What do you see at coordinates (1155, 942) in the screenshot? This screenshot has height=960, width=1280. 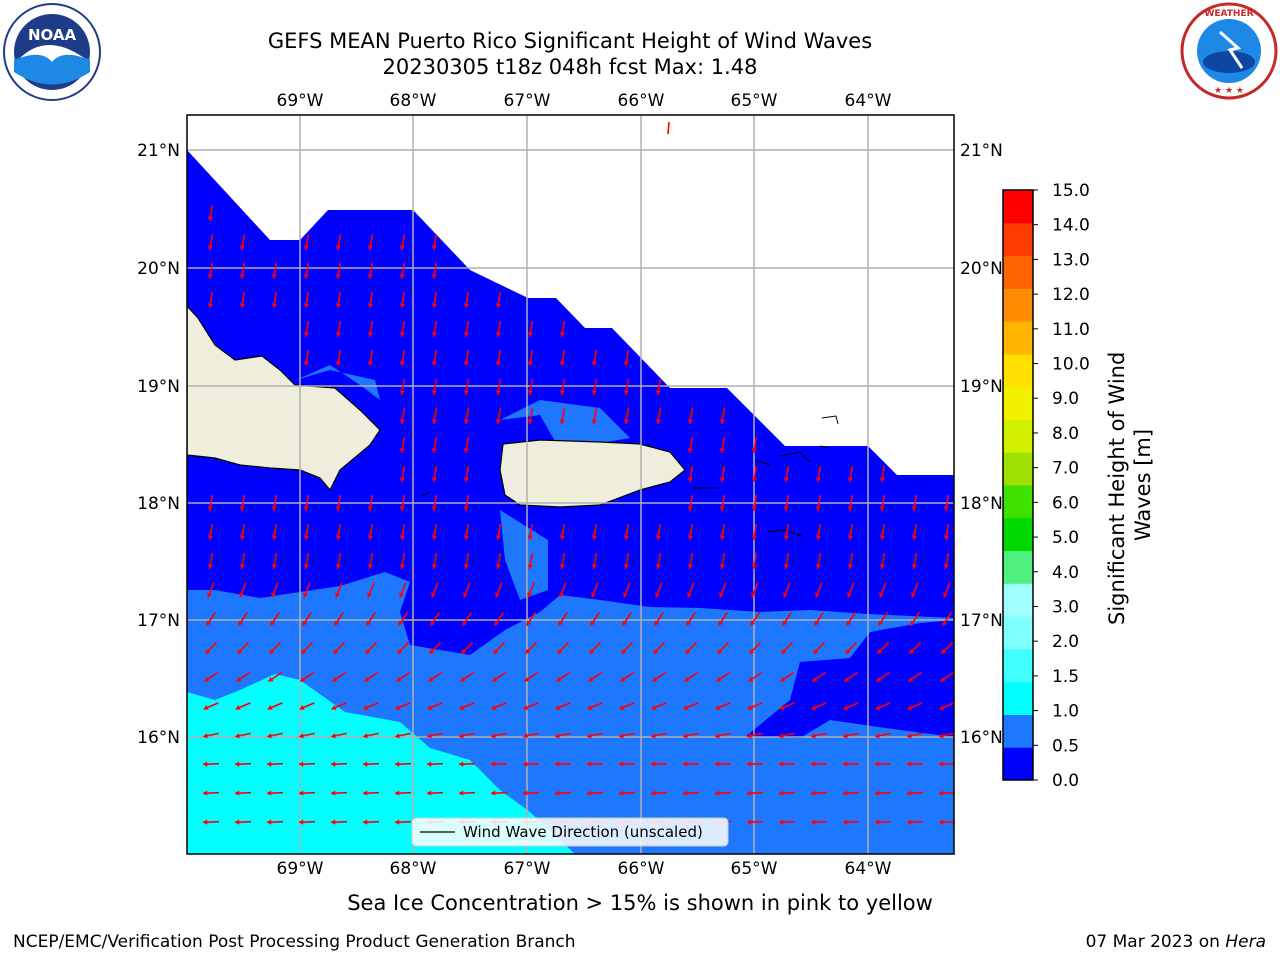 I see `footer-date: 07 Mar 2023 on` at bounding box center [1155, 942].